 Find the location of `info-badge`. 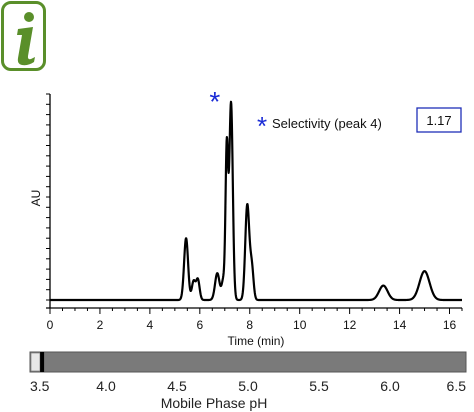

info-badge is located at coordinates (23, 36).